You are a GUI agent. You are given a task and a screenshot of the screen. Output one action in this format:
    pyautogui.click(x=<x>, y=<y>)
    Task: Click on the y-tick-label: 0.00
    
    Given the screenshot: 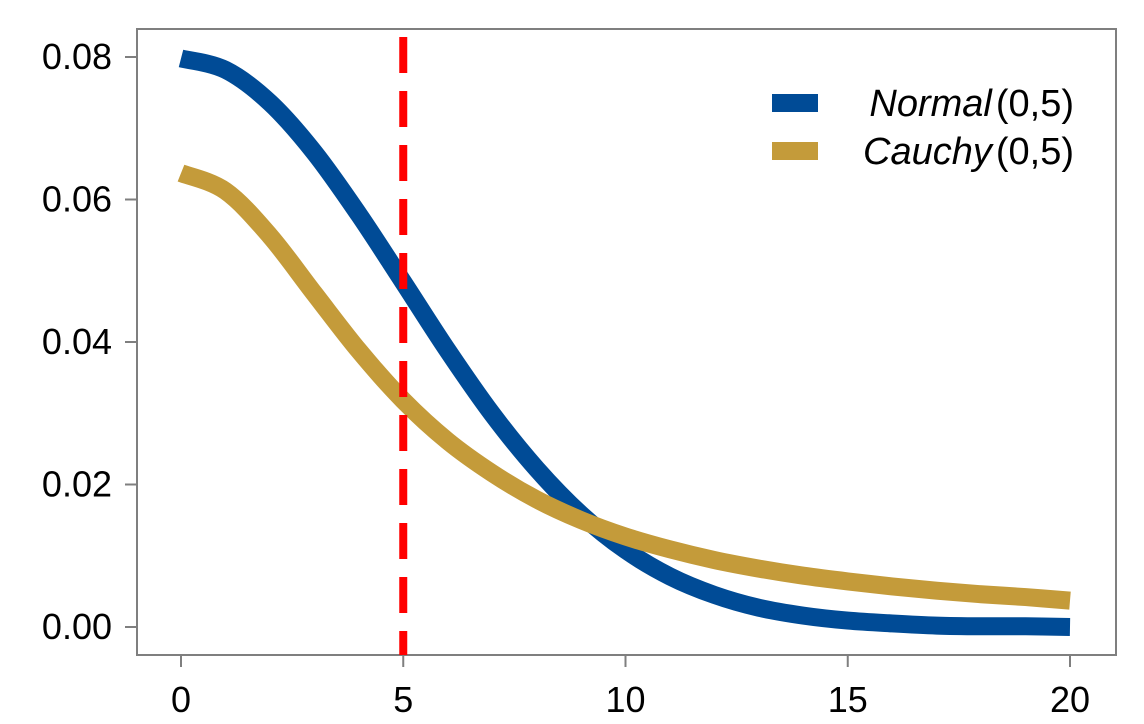 What is the action you would take?
    pyautogui.click(x=77, y=626)
    